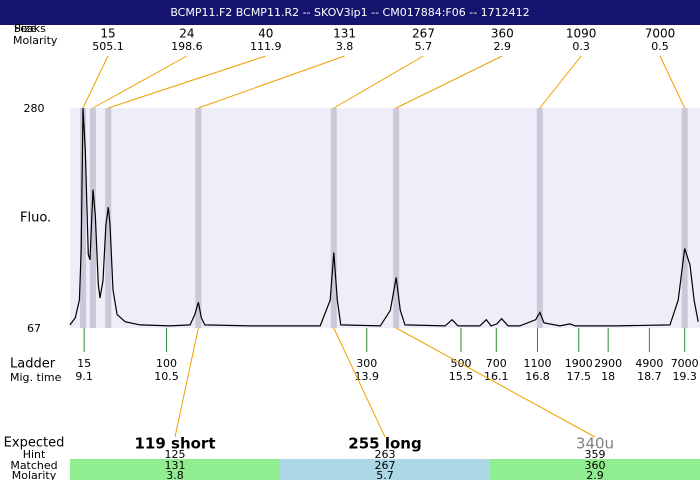 Image resolution: width=700 pixels, height=480 pixels. I want to click on title-bar, so click(350, 12).